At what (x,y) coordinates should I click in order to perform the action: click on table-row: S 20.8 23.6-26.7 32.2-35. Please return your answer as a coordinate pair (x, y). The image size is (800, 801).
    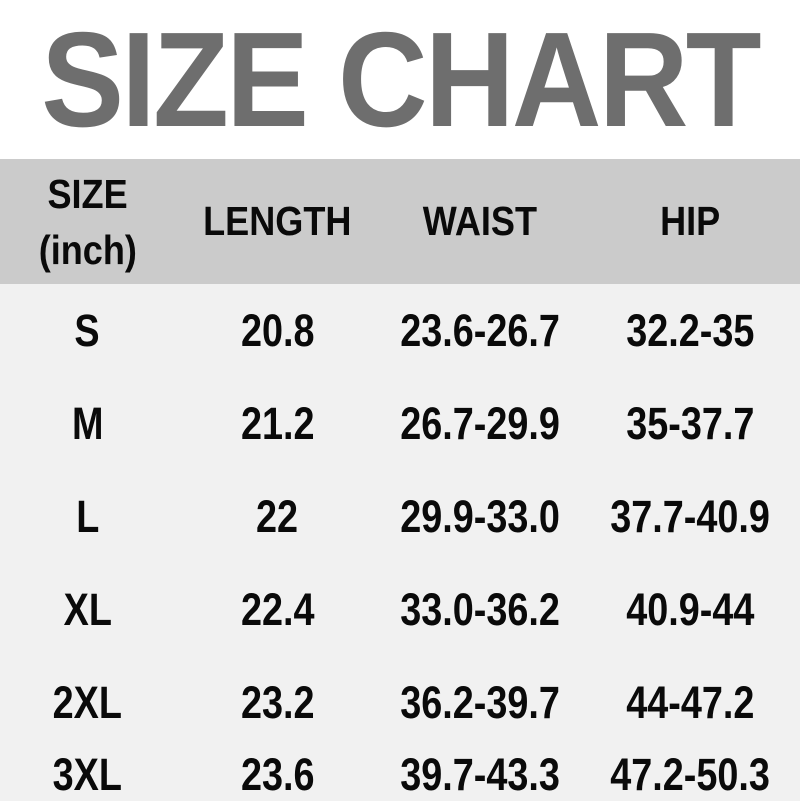
    Looking at the image, I should click on (400, 330).